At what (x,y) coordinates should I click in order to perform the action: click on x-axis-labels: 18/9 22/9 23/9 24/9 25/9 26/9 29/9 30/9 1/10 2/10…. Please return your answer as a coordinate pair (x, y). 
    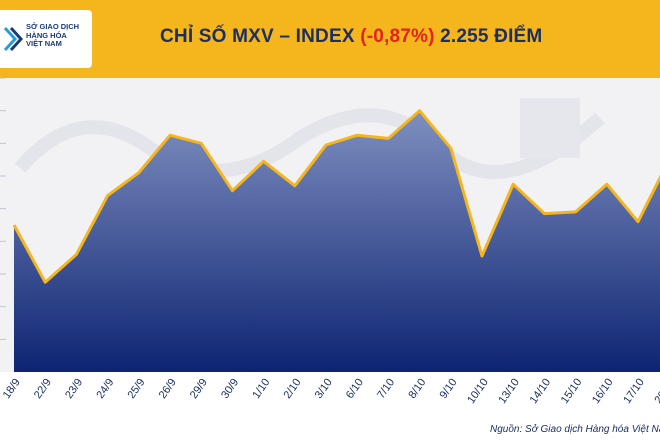
    Looking at the image, I should click on (330, 391).